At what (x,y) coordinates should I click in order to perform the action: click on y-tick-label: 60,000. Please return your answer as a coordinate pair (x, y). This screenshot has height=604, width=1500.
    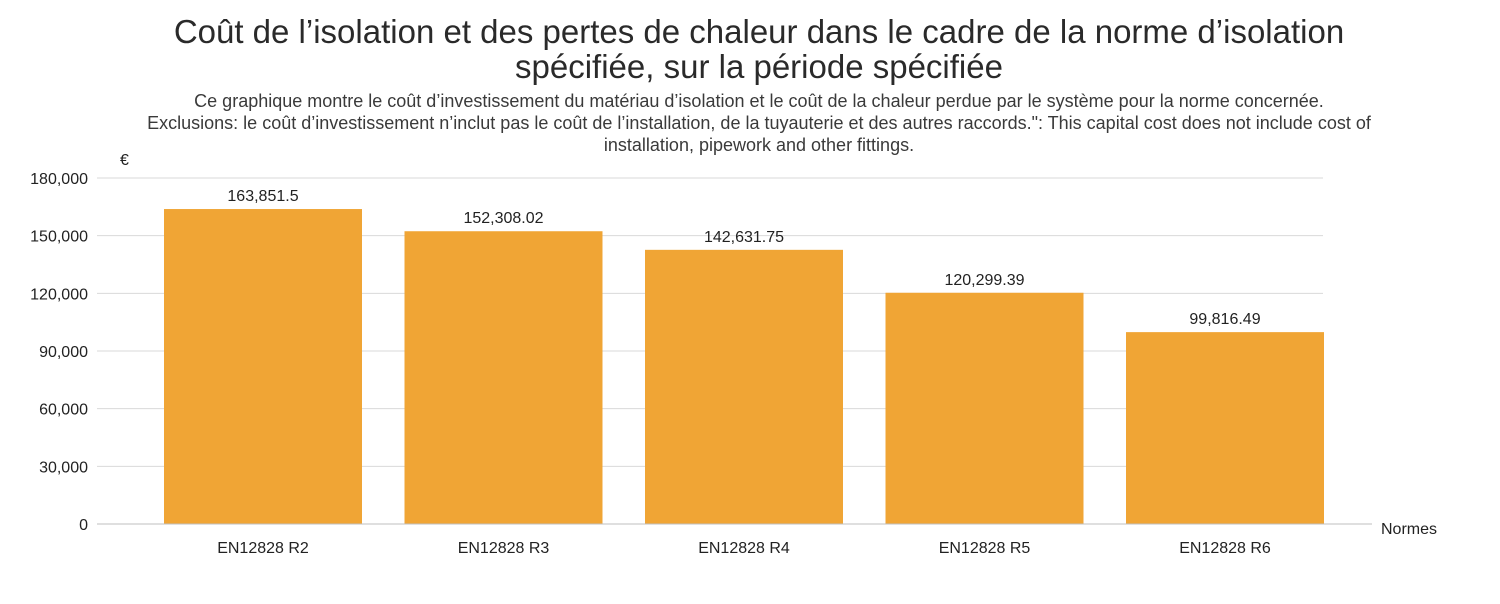
    Looking at the image, I should click on (63, 410).